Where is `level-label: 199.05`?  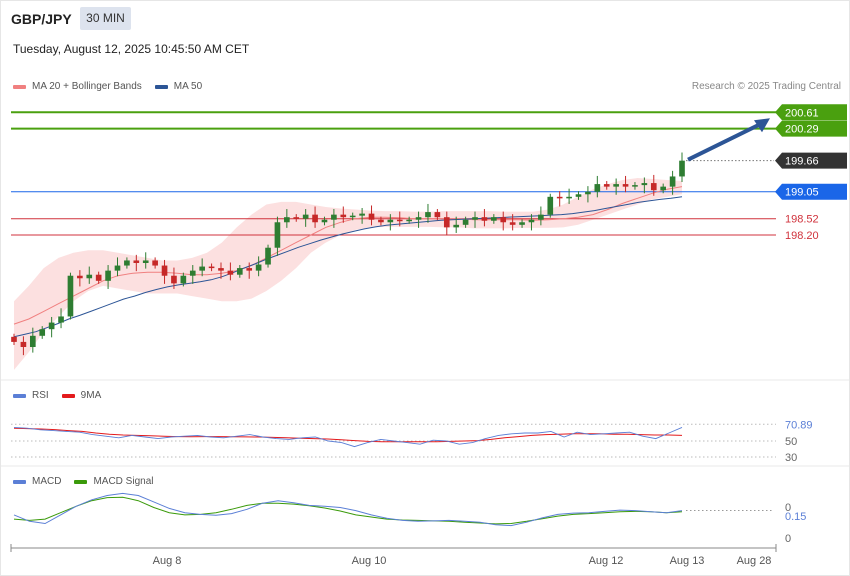
level-label: 199.05 is located at coordinates (802, 193).